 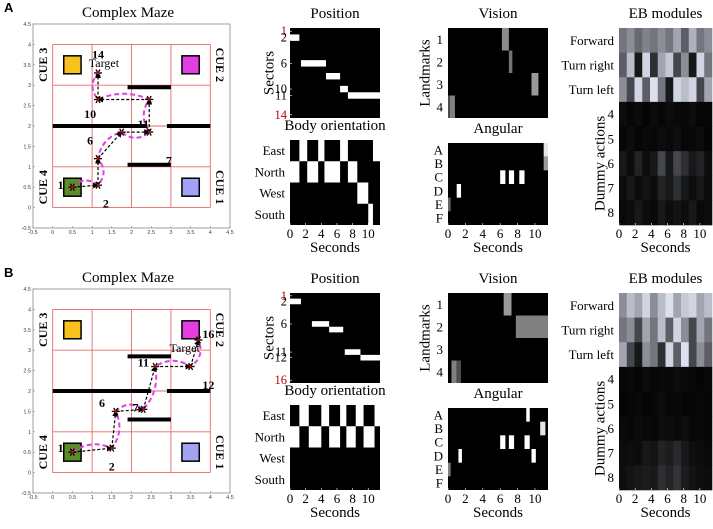 What do you see at coordinates (439, 483) in the screenshot?
I see `row-label: F` at bounding box center [439, 483].